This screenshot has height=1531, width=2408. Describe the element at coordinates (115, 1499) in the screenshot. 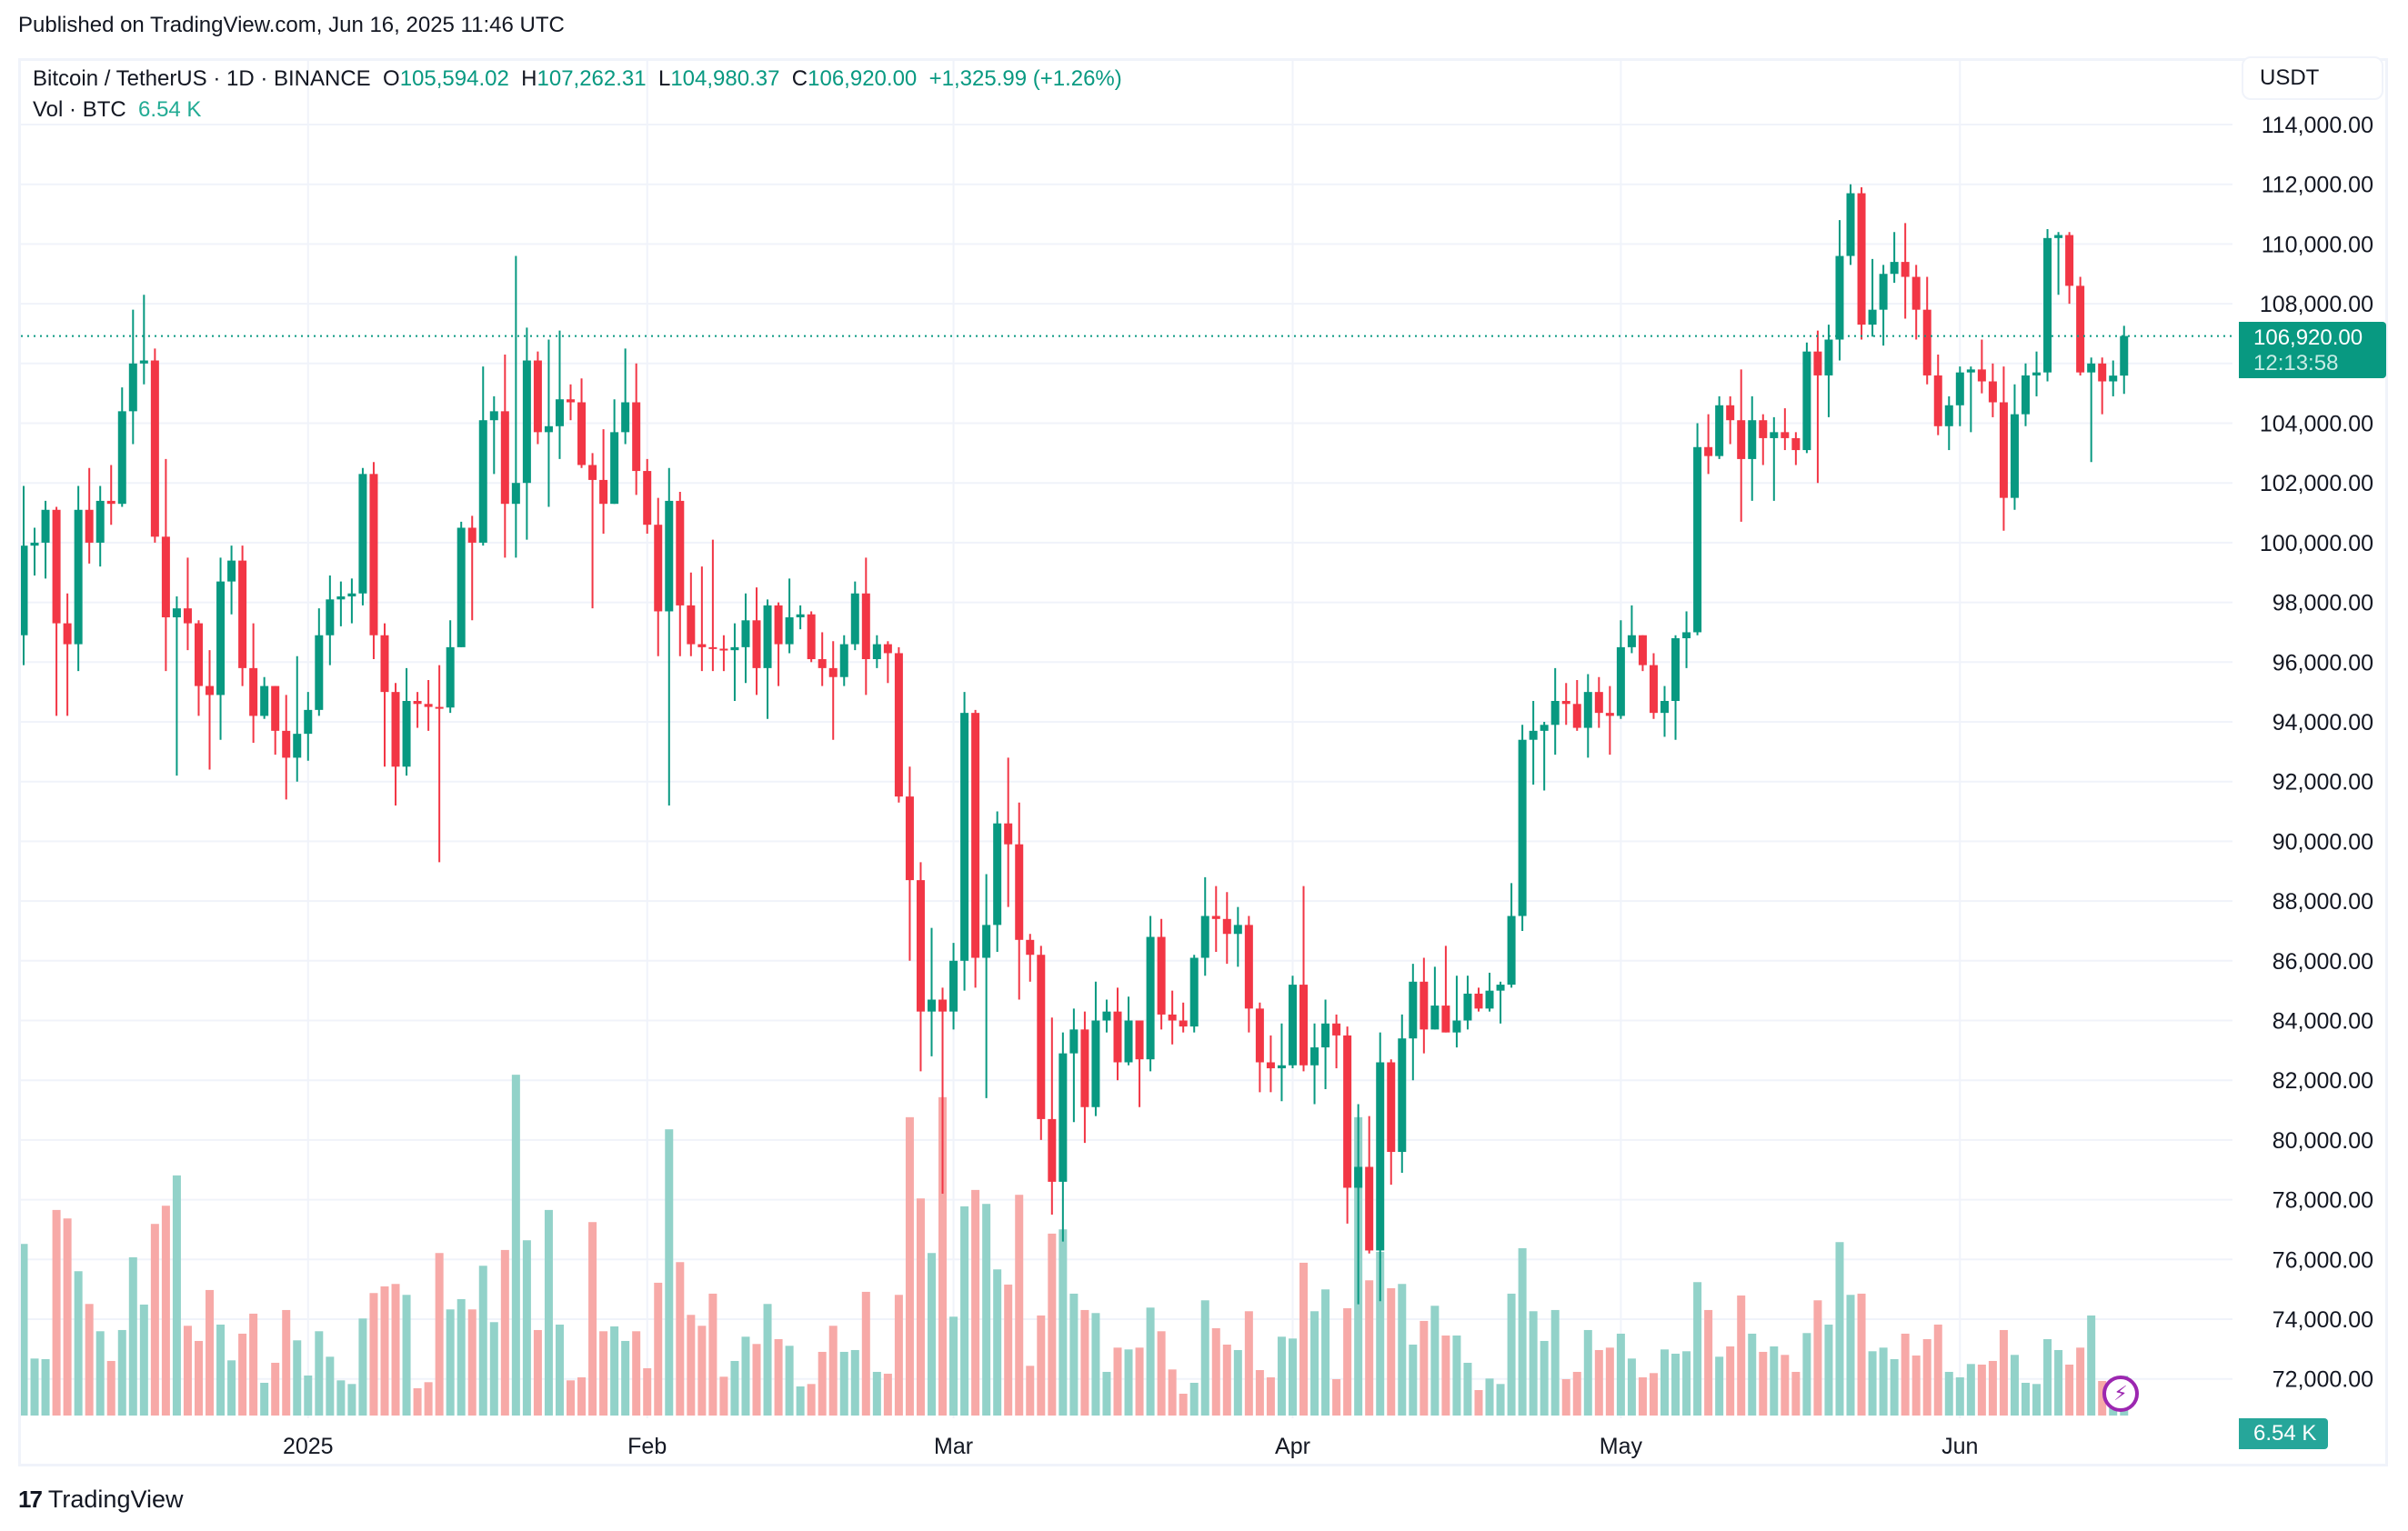

I see `tradingview-logo-text: TradingView` at that location.